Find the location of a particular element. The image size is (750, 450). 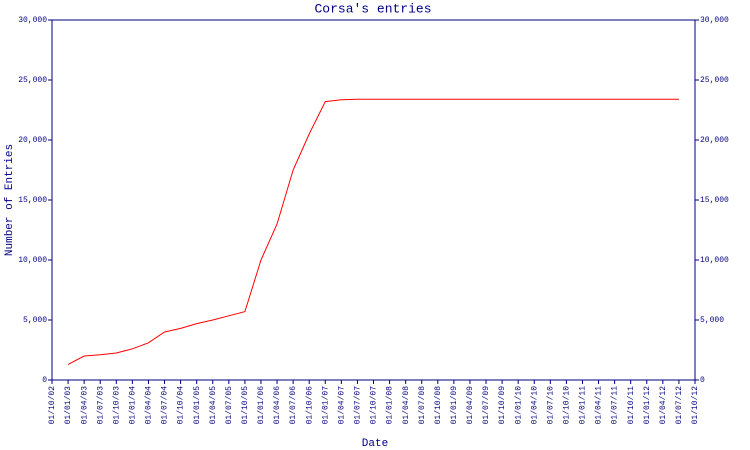

x-tick-label: 01/01/11 is located at coordinates (583, 405).